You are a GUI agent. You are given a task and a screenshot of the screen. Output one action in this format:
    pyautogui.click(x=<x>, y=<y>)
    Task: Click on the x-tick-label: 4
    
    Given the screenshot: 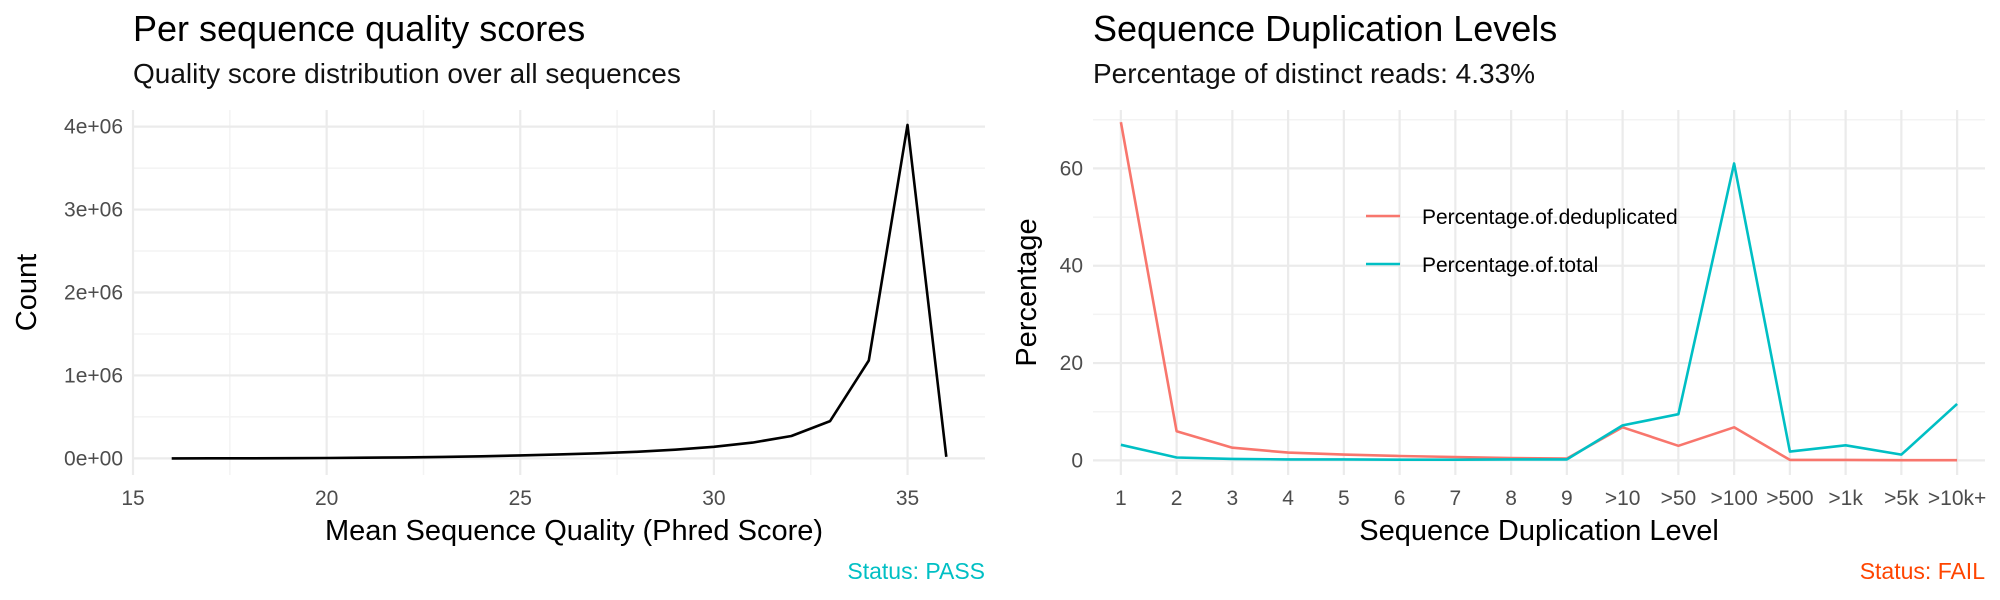 What is the action you would take?
    pyautogui.click(x=1288, y=498)
    